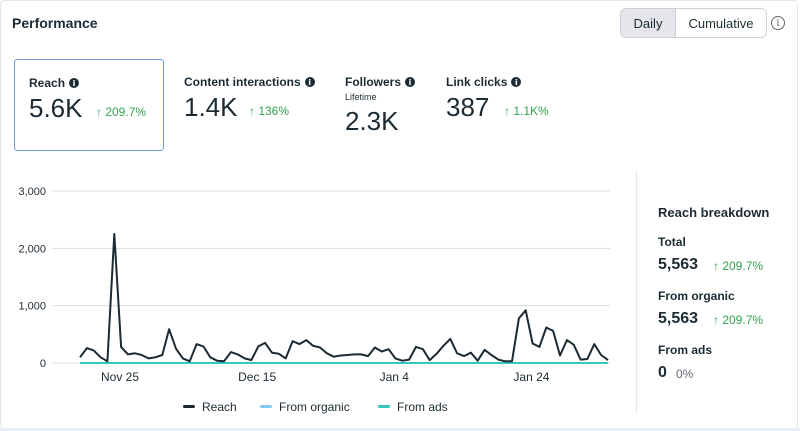 The image size is (800, 431). Describe the element at coordinates (211, 107) in the screenshot. I see `metric-value-content-interactions: 1.4K` at that location.